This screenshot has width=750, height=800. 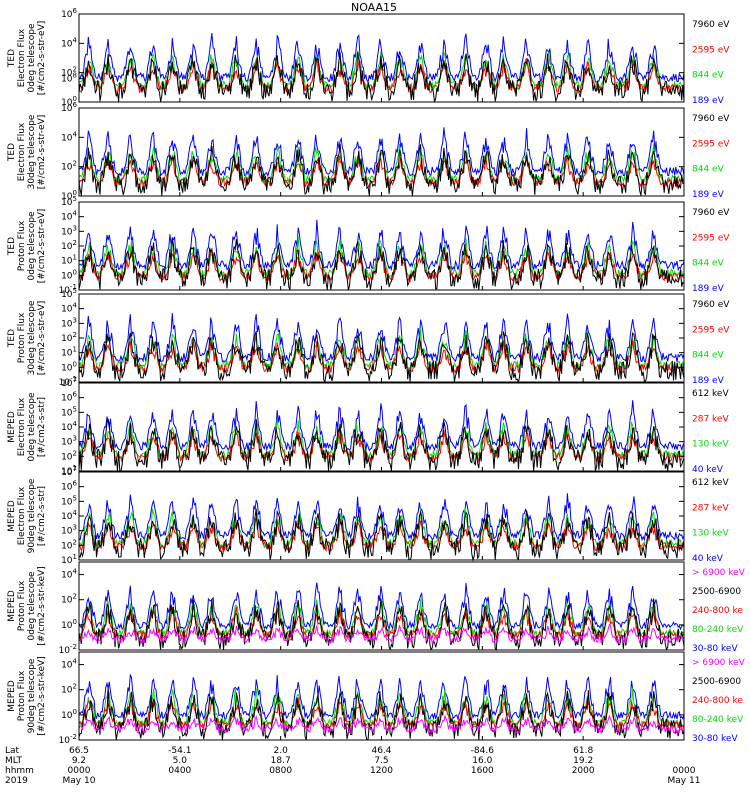 What do you see at coordinates (68, 739) in the screenshot?
I see `y-tick-label: 10⁻²` at bounding box center [68, 739].